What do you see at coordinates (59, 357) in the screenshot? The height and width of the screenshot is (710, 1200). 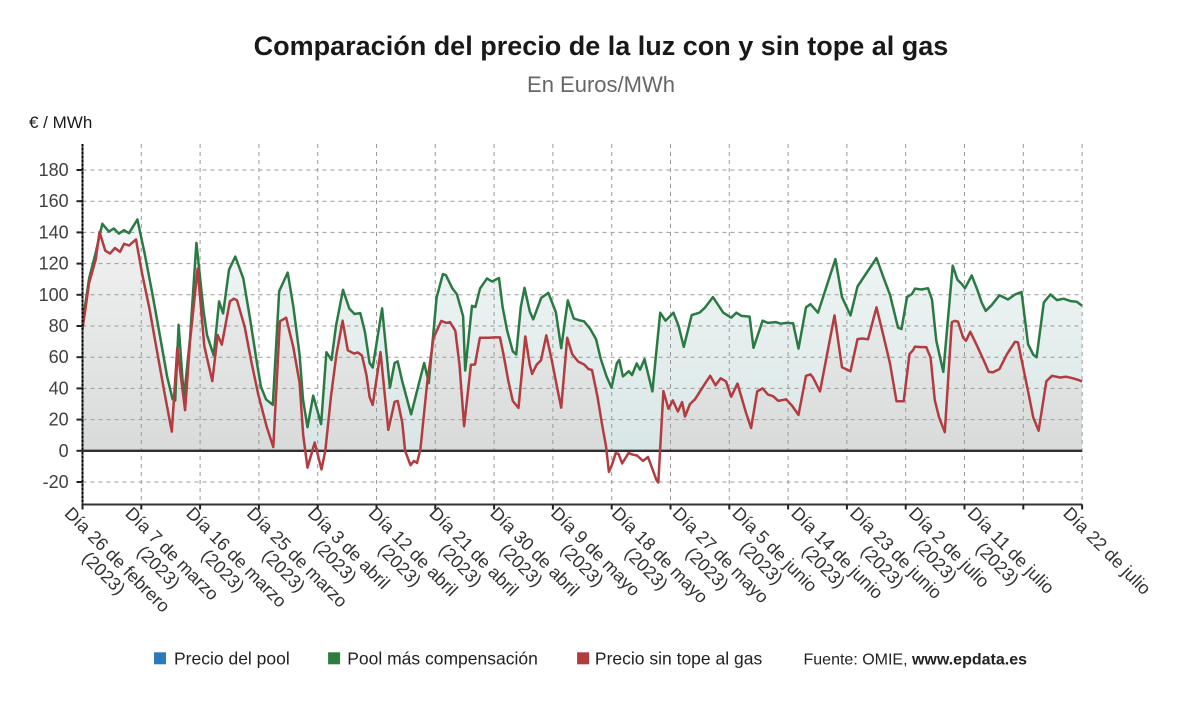 I see `svg-text: 60` at bounding box center [59, 357].